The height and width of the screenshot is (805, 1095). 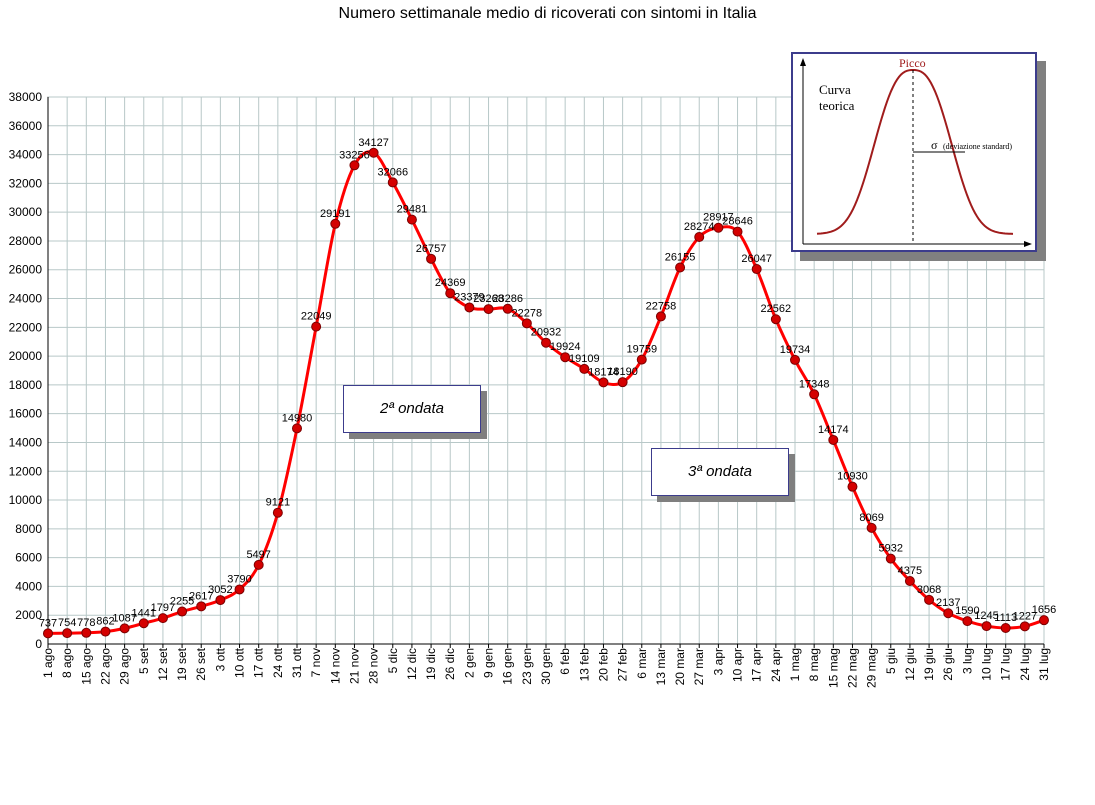 What do you see at coordinates (412, 664) in the screenshot?
I see `x-tick-label: 12 dic` at bounding box center [412, 664].